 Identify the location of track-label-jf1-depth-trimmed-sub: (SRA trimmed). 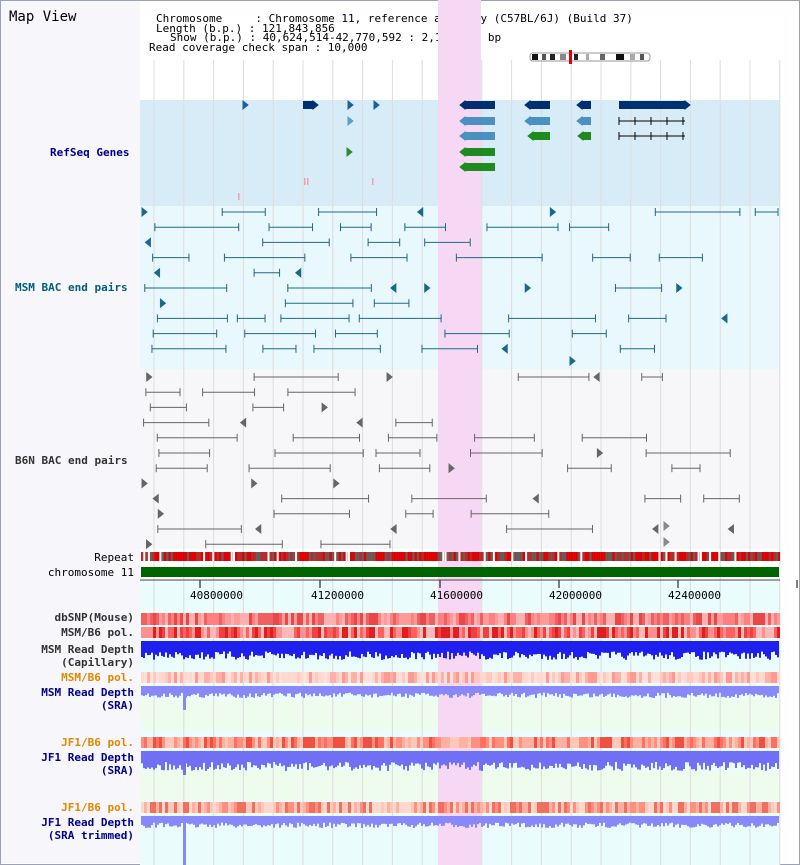
(90, 835).